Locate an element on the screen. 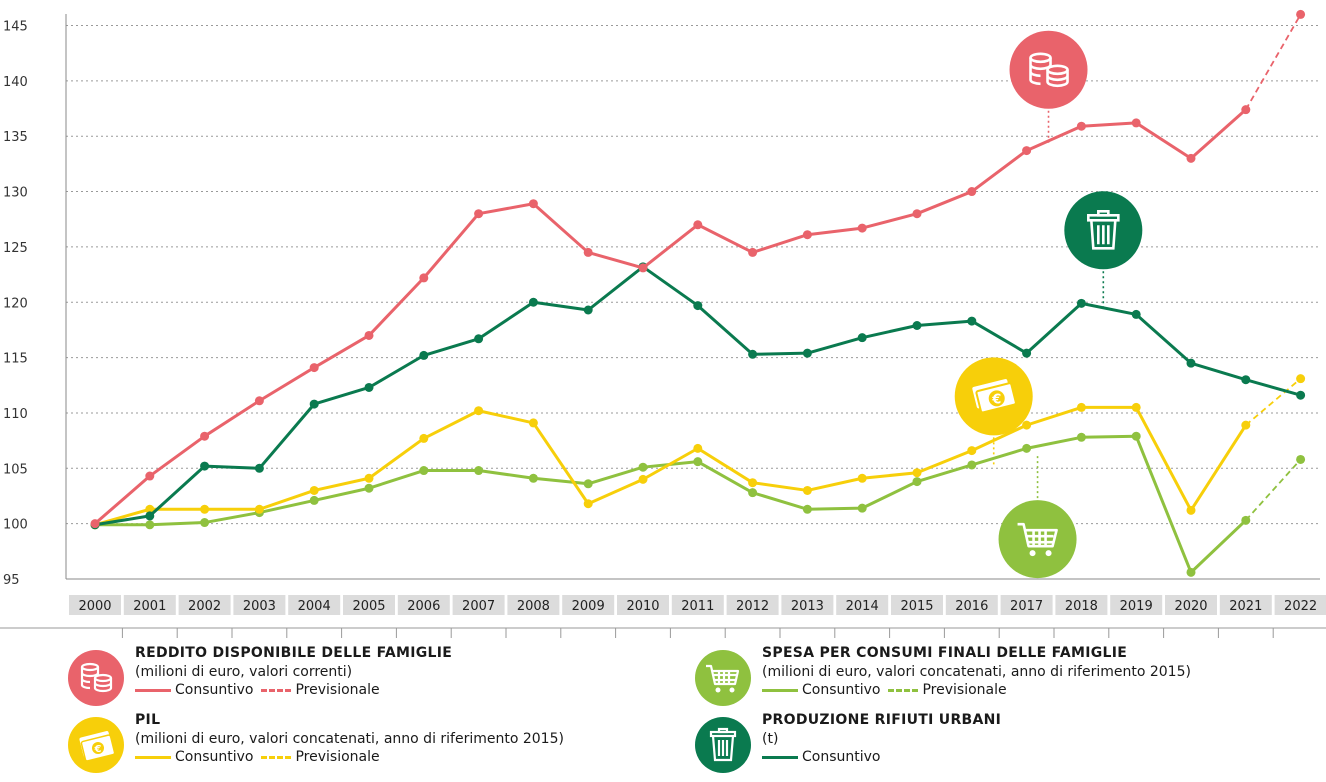  x-tick-label: 2002 is located at coordinates (204, 606).